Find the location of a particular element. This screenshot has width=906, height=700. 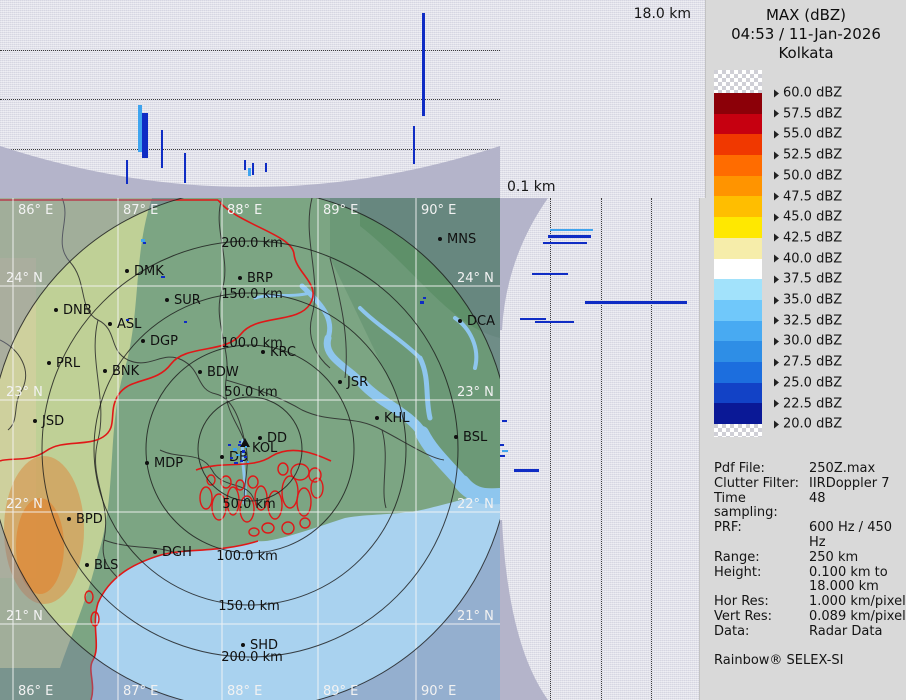

legend-tick-label: 22.5 dBZ is located at coordinates (808, 403).